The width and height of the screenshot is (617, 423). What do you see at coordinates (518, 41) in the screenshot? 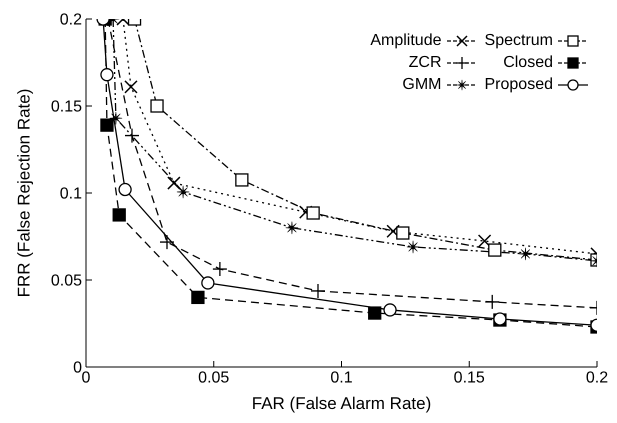
I see `legend-label: Spectrum` at bounding box center [518, 41].